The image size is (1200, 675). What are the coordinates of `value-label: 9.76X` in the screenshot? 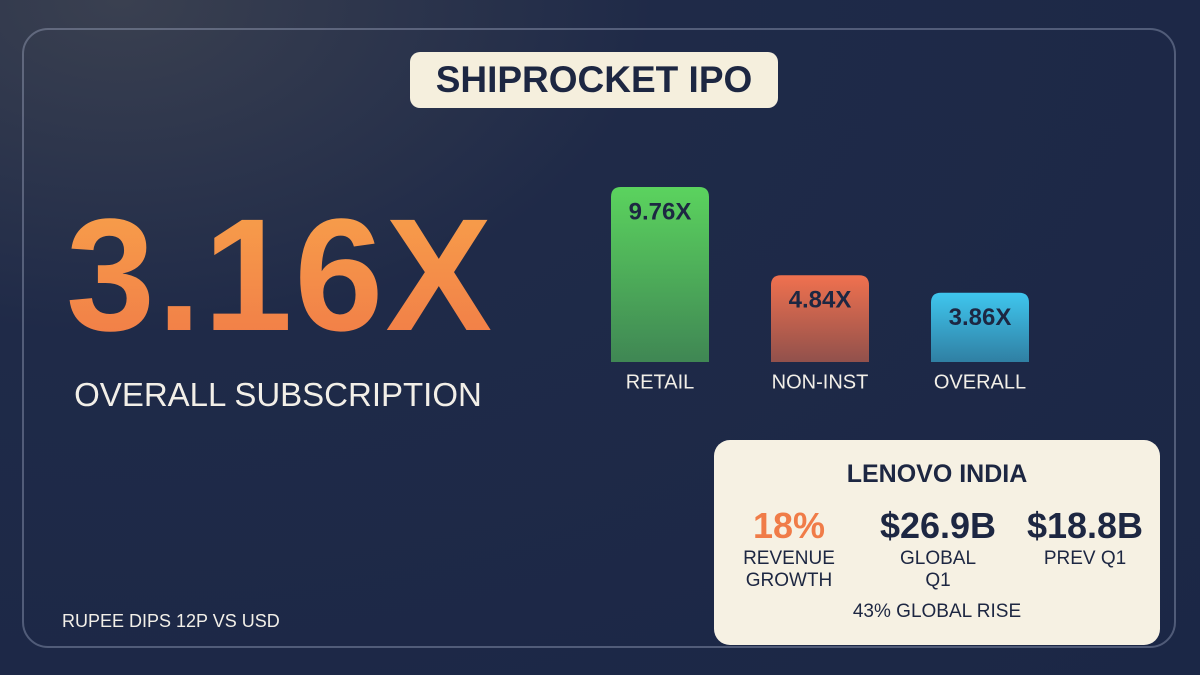 It's located at (660, 211).